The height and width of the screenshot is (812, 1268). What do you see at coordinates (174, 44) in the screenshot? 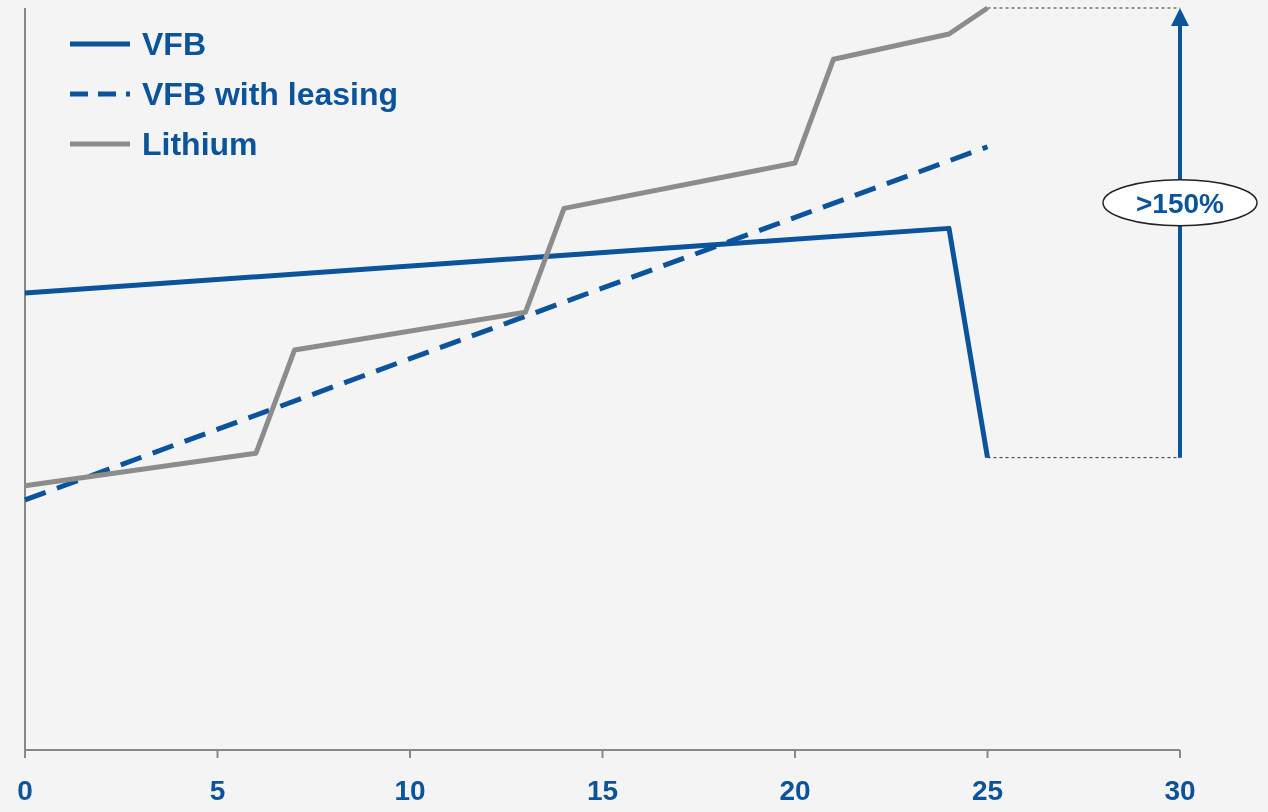
I see `legend-label: VFB` at bounding box center [174, 44].